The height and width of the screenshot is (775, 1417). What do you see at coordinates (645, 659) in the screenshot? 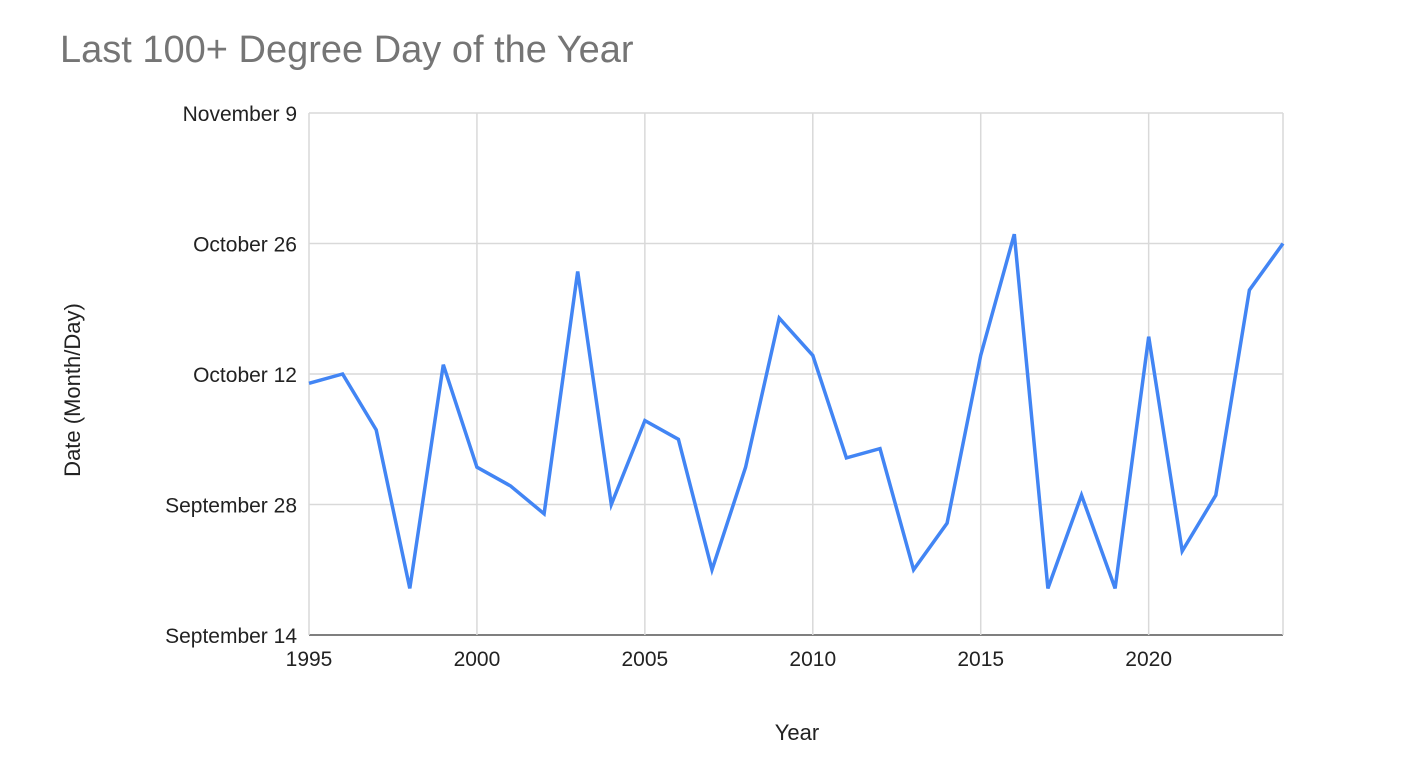
I see `x-tick-label: 2005` at bounding box center [645, 659].